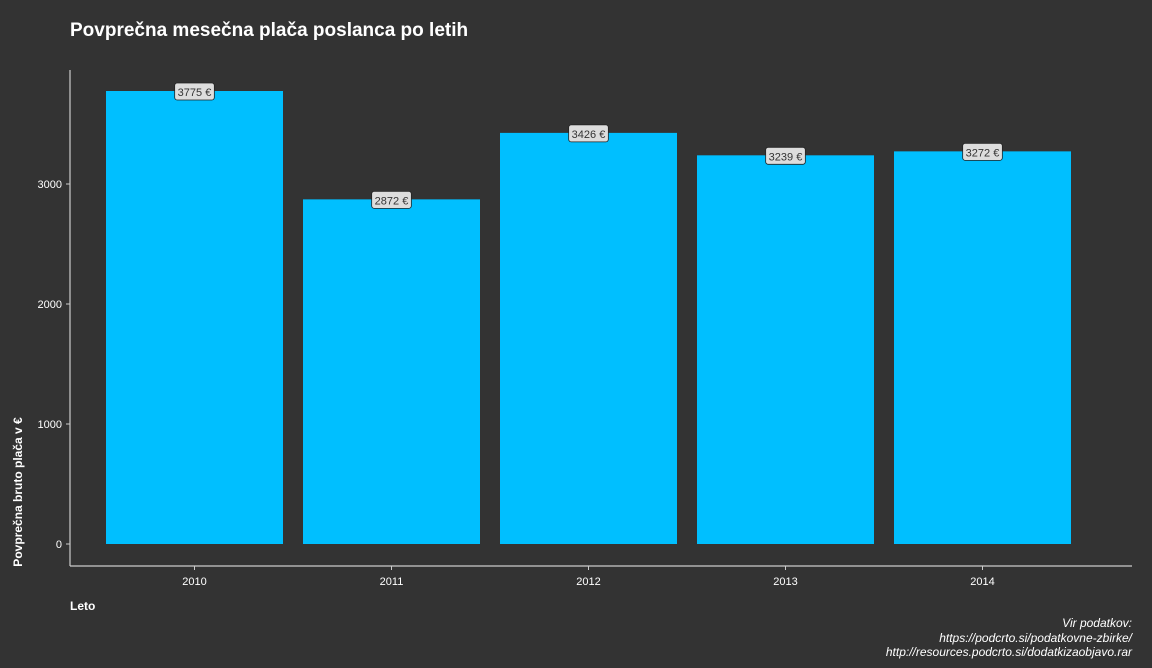  I want to click on data-label-text: 3775 €, so click(195, 93).